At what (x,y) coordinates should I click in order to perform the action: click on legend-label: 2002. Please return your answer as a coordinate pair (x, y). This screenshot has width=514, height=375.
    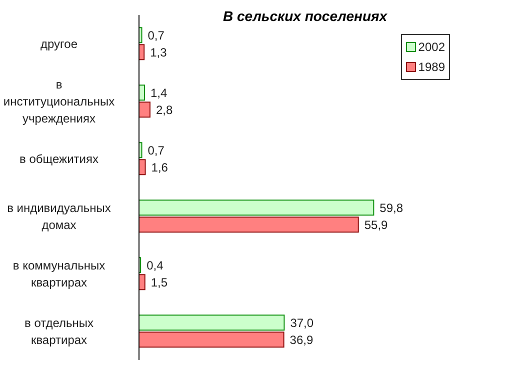
    Looking at the image, I should click on (431, 47).